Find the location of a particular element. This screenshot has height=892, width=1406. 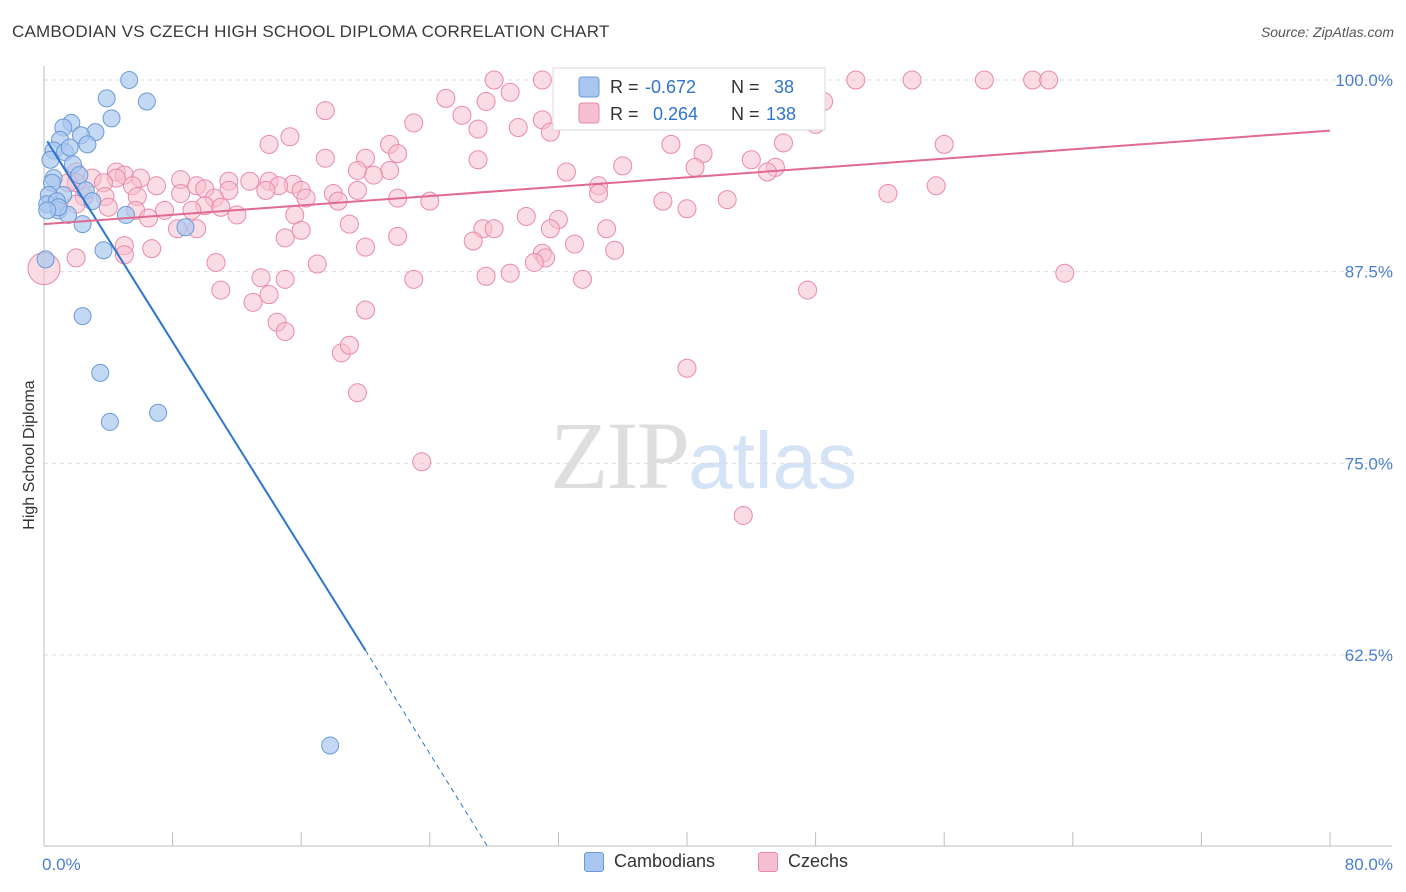

legend-swatch-cambodians is located at coordinates (594, 861).